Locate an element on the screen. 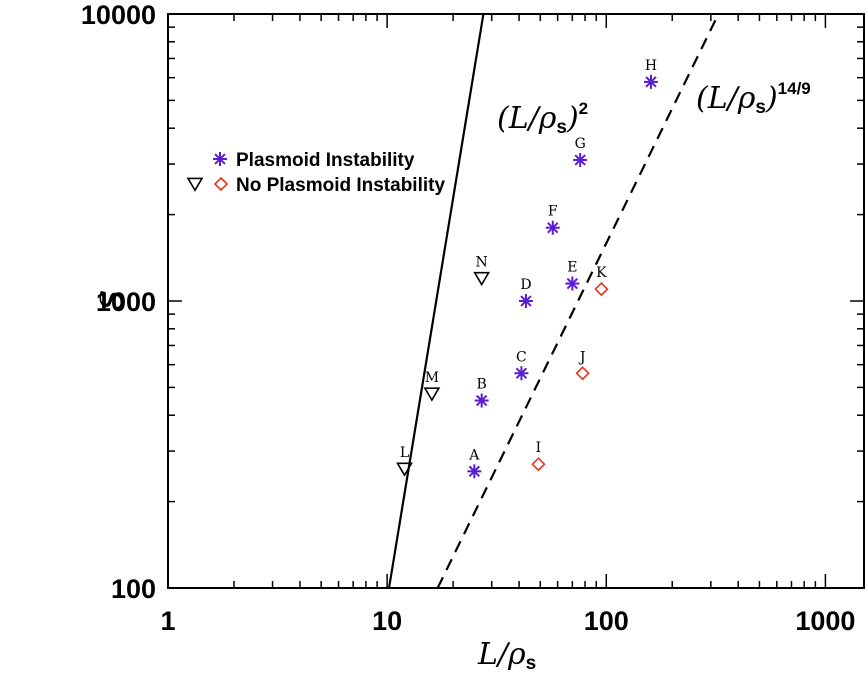 The image size is (868, 675). solid-scaling-line is located at coordinates (436, 301).